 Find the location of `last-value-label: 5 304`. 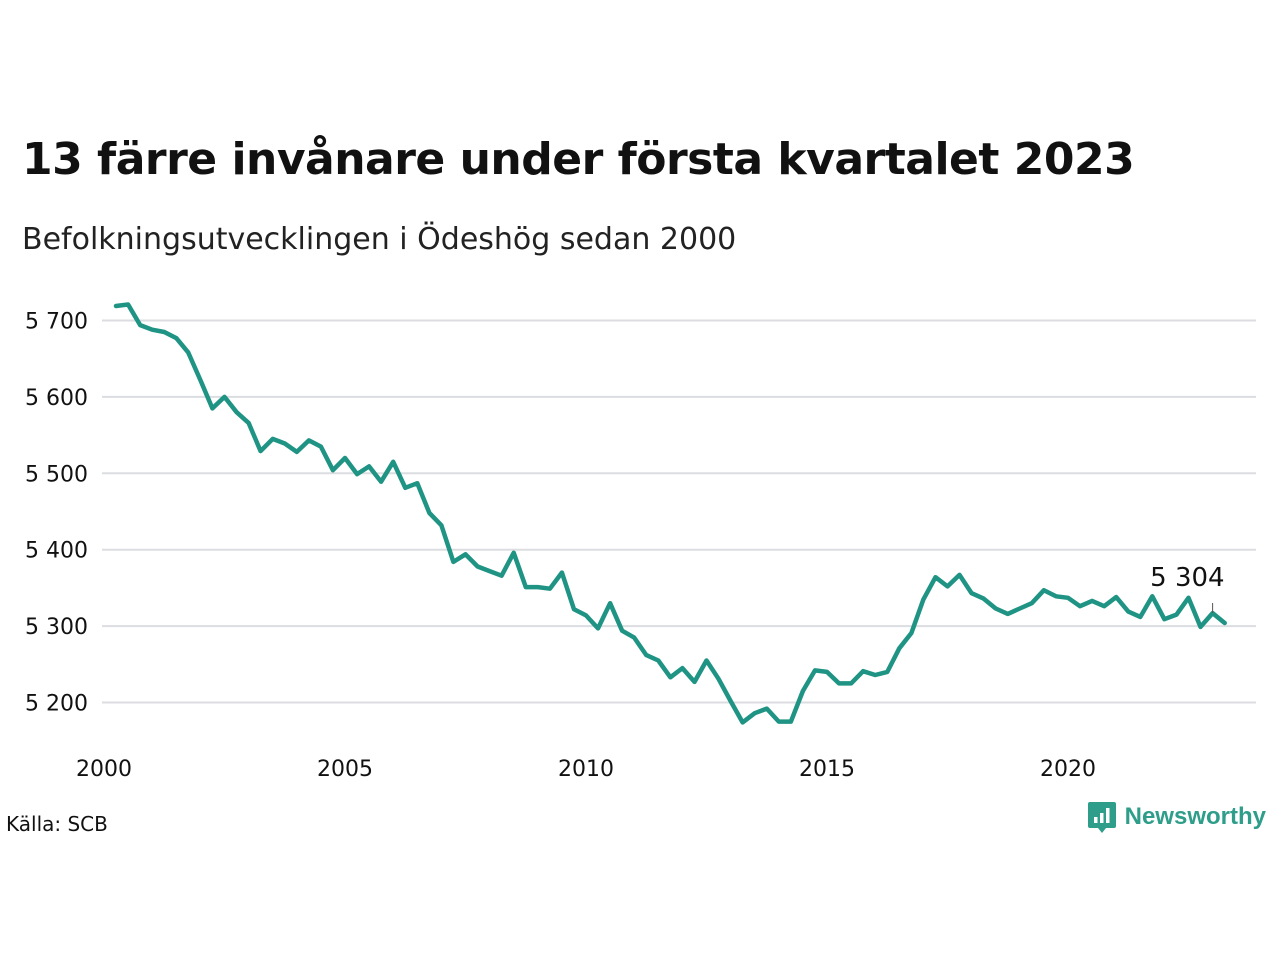

last-value-label: 5 304 is located at coordinates (1187, 578).